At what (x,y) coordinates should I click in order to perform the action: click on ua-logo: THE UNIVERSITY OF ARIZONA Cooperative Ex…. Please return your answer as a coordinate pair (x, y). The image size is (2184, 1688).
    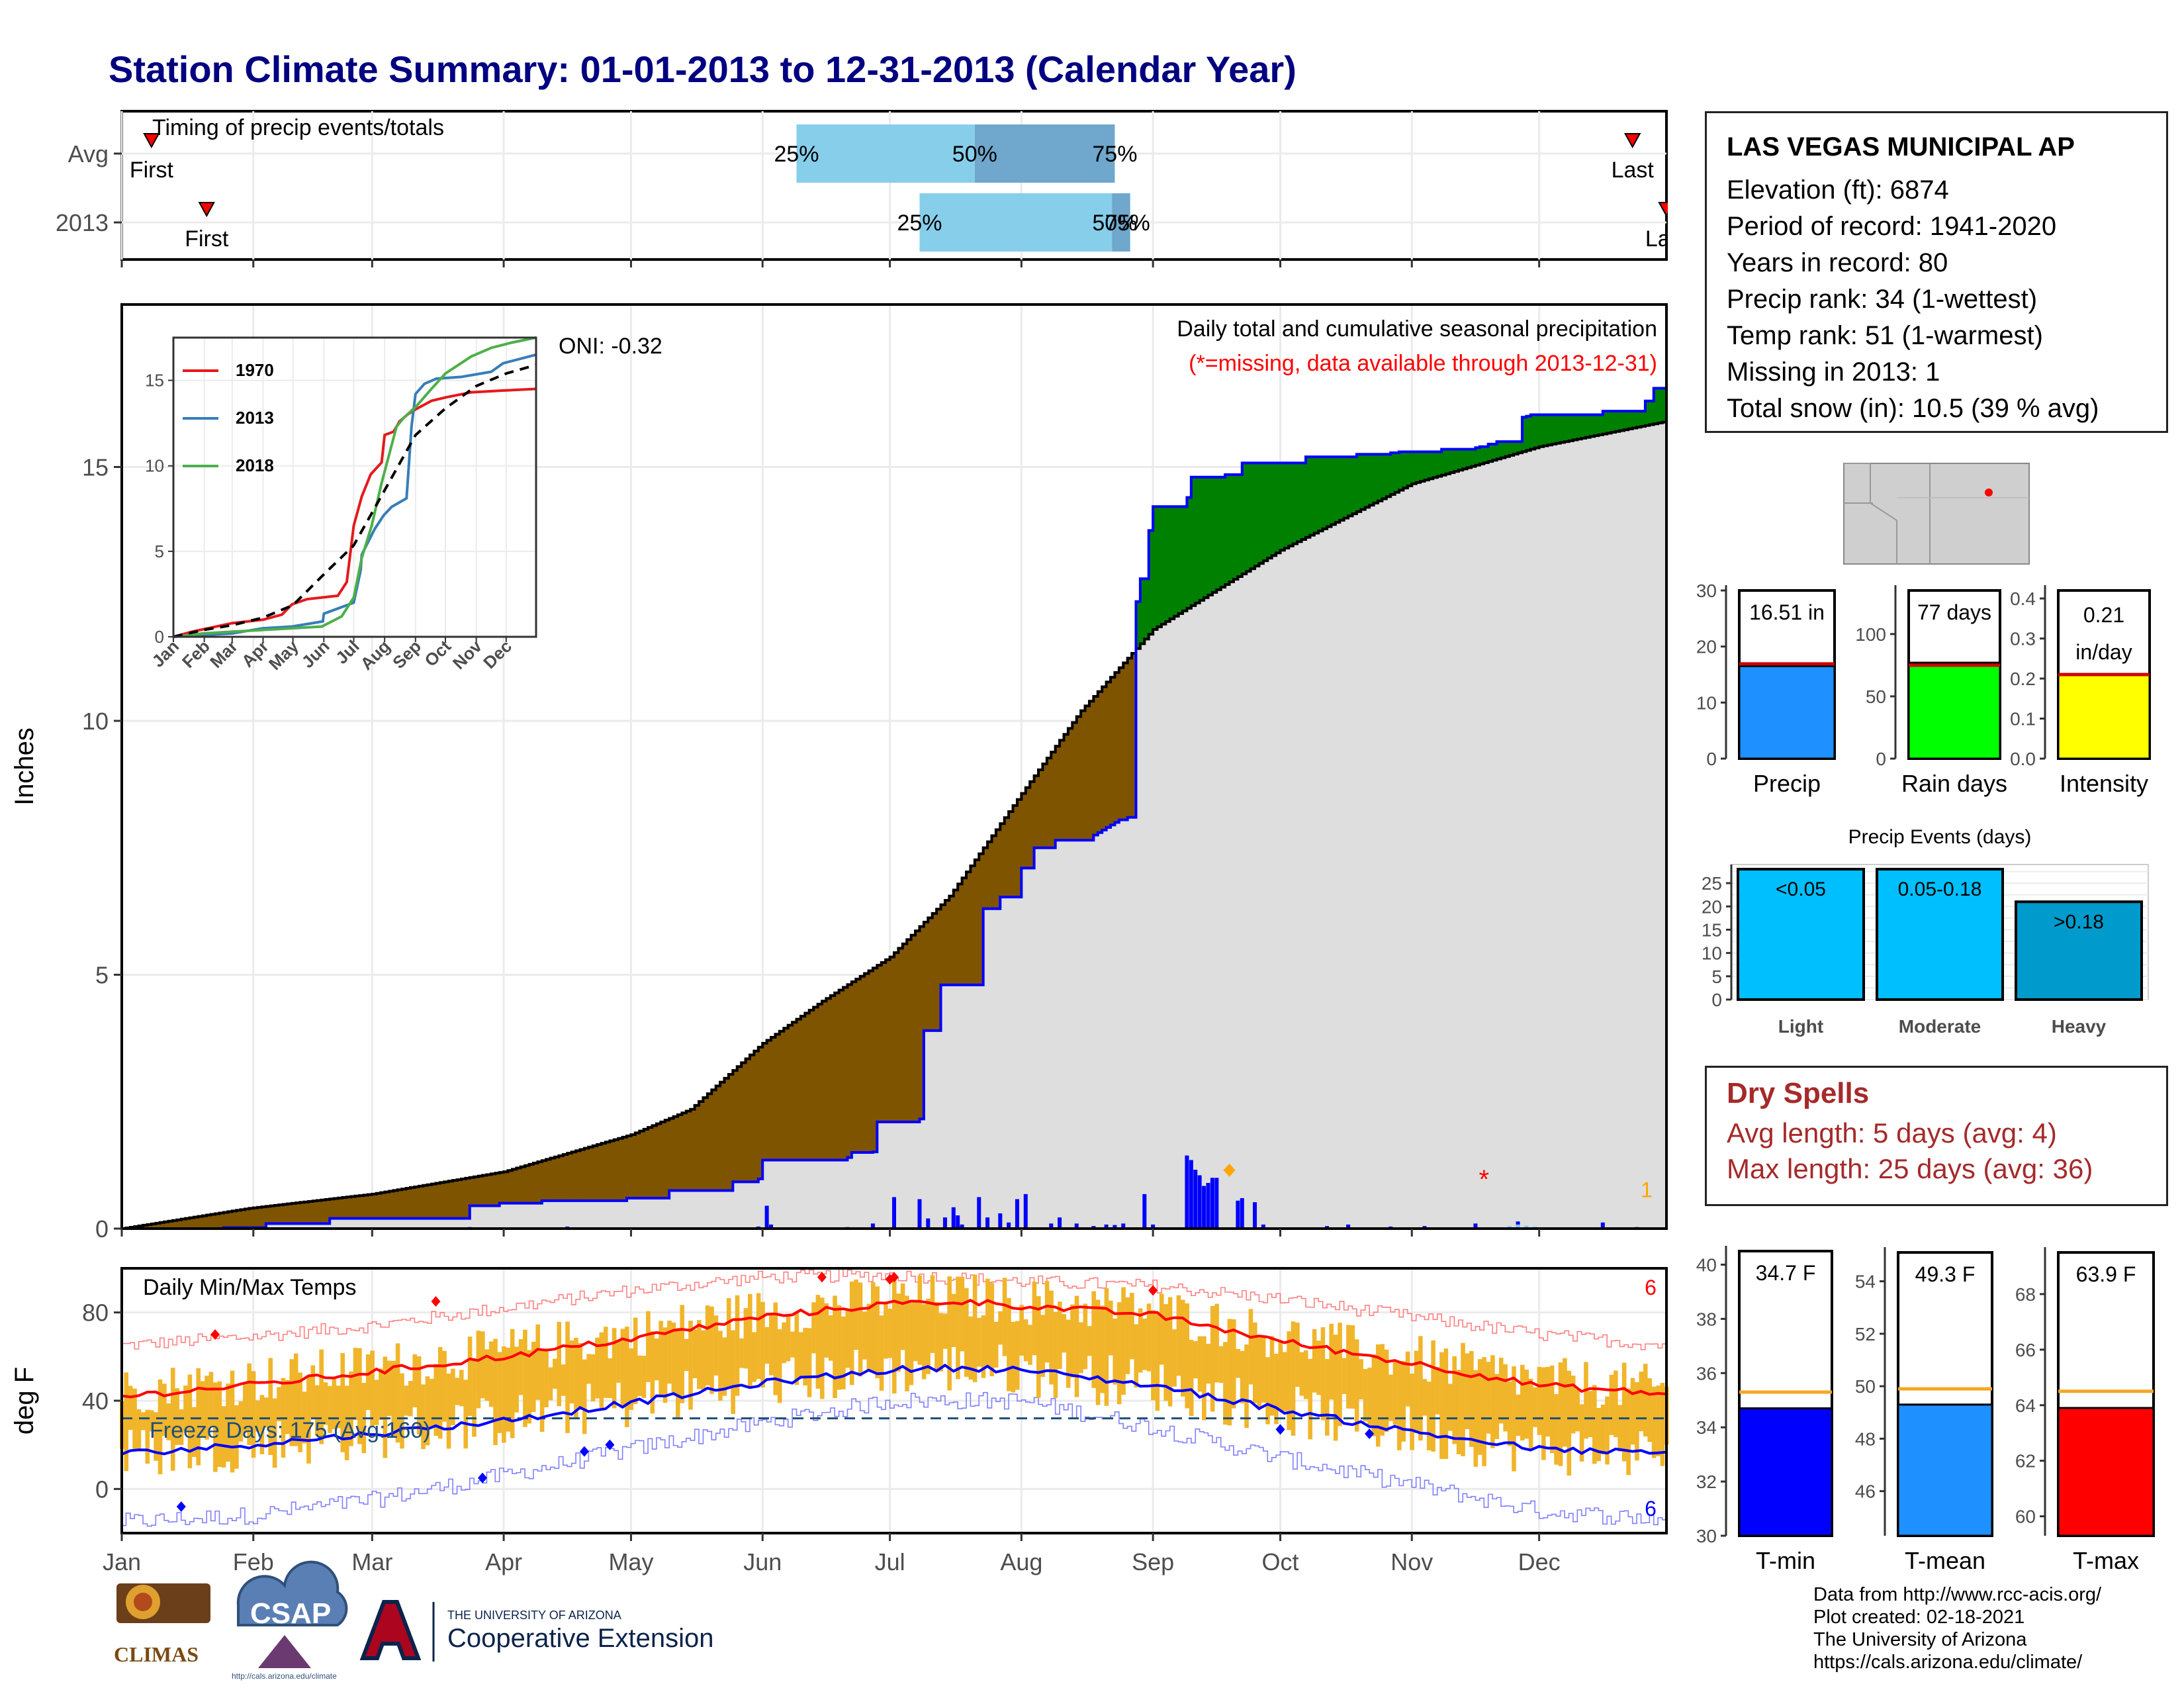
    Looking at the image, I should click on (536, 1631).